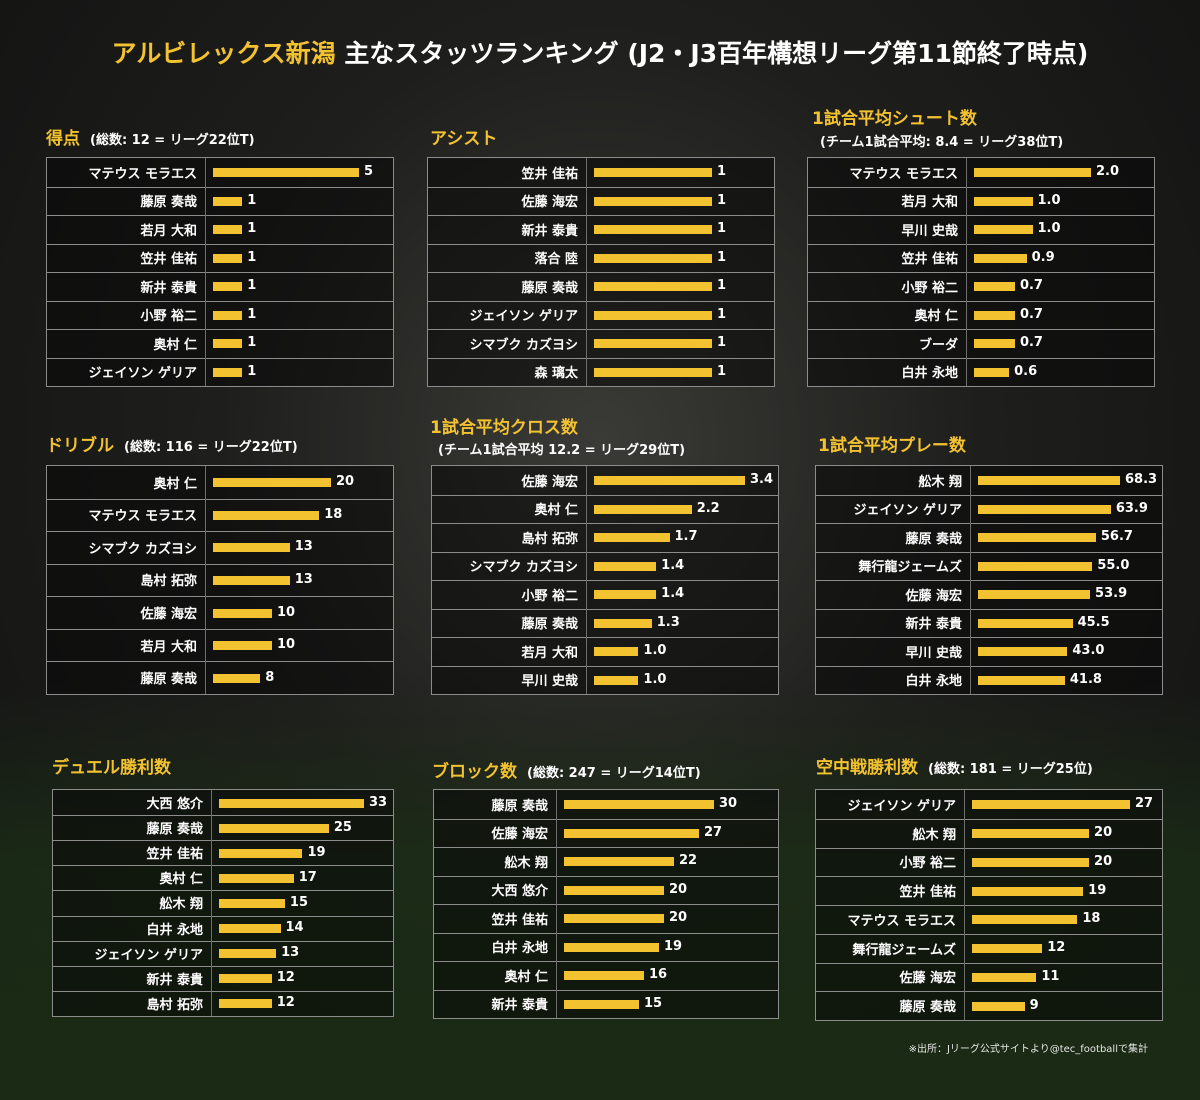 The width and height of the screenshot is (1200, 1100). What do you see at coordinates (981, 173) in the screenshot?
I see `table-row: マテウス モラエス 2.0` at bounding box center [981, 173].